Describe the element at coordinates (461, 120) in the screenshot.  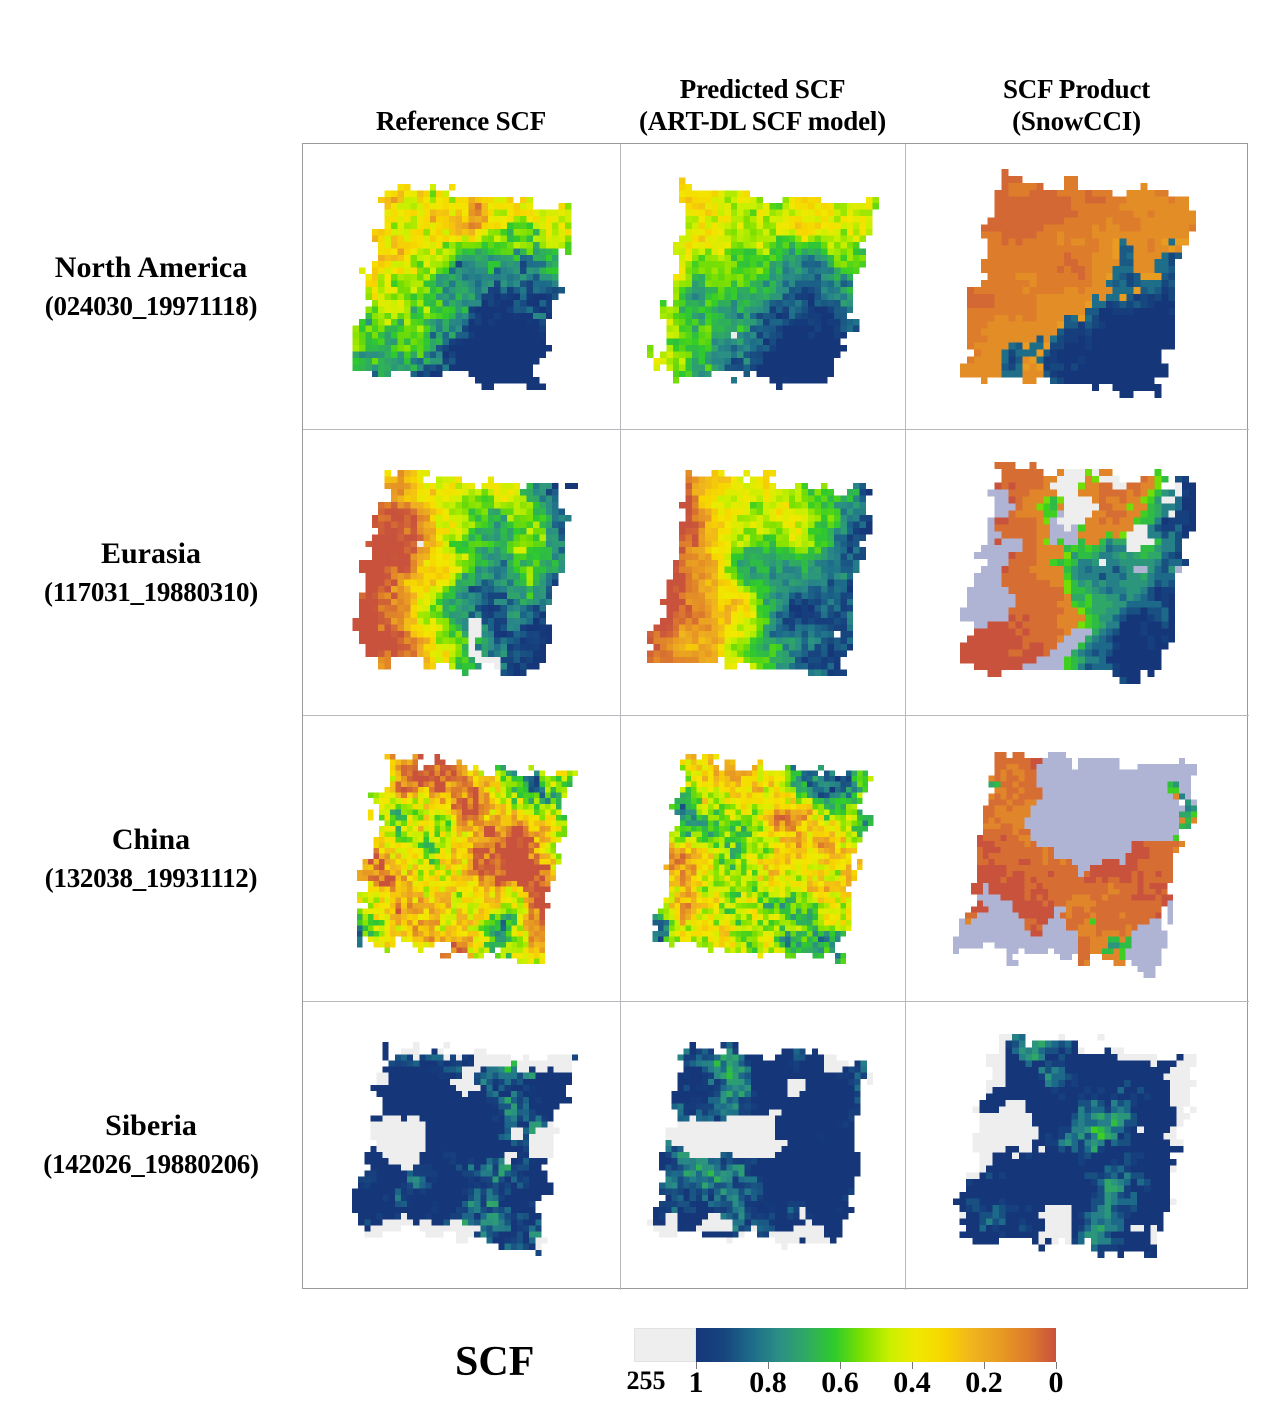
I see `column-header-reference-line1: Reference SCF` at that location.